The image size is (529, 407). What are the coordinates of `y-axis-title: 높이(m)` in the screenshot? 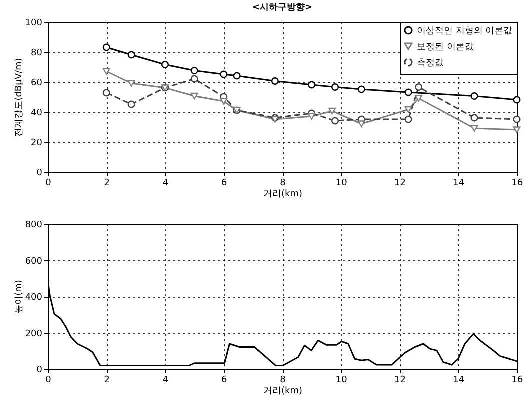 It's located at (19, 297).